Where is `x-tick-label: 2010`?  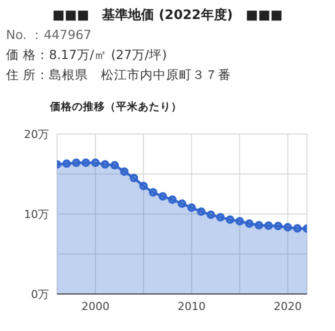
x-tick-label: 2010 is located at coordinates (192, 306).